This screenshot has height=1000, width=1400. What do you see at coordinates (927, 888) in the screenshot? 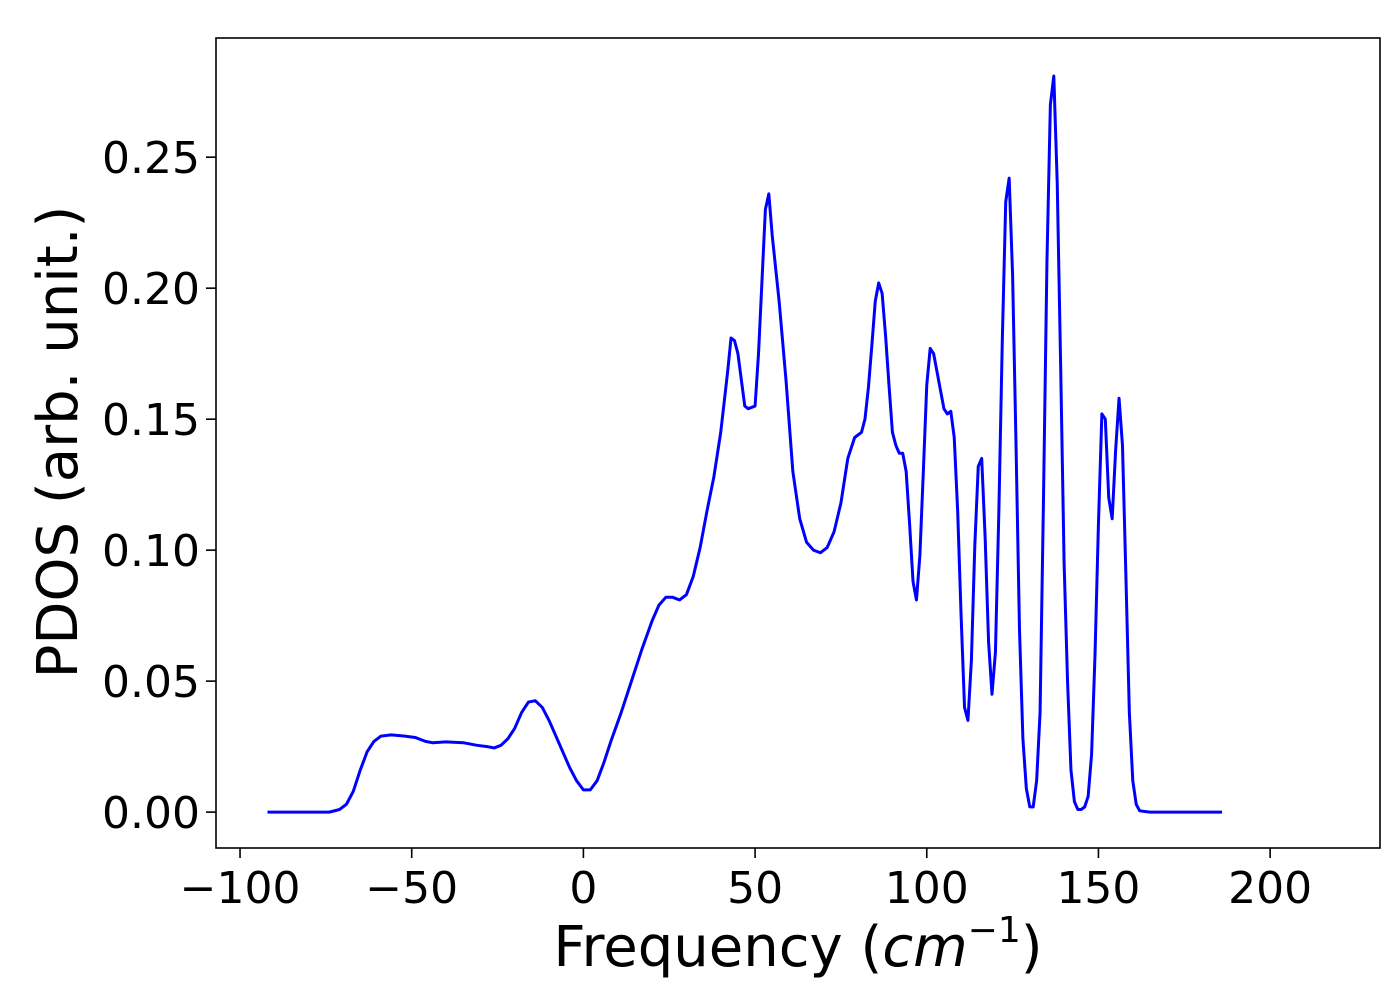
I see `x-tick-label: 100` at bounding box center [927, 888].